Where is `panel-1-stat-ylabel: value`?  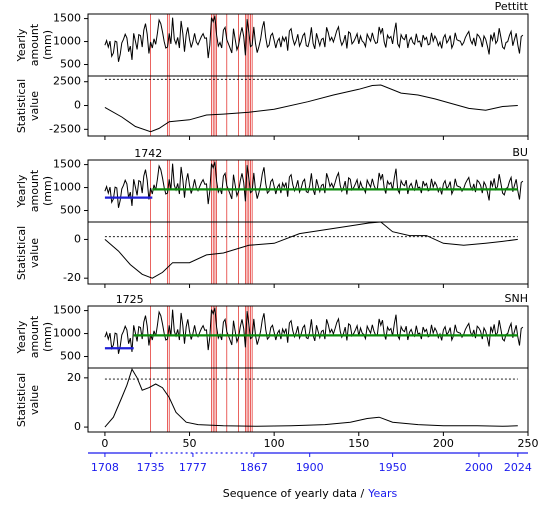 panel-1-stat-ylabel: value is located at coordinates (34, 106).